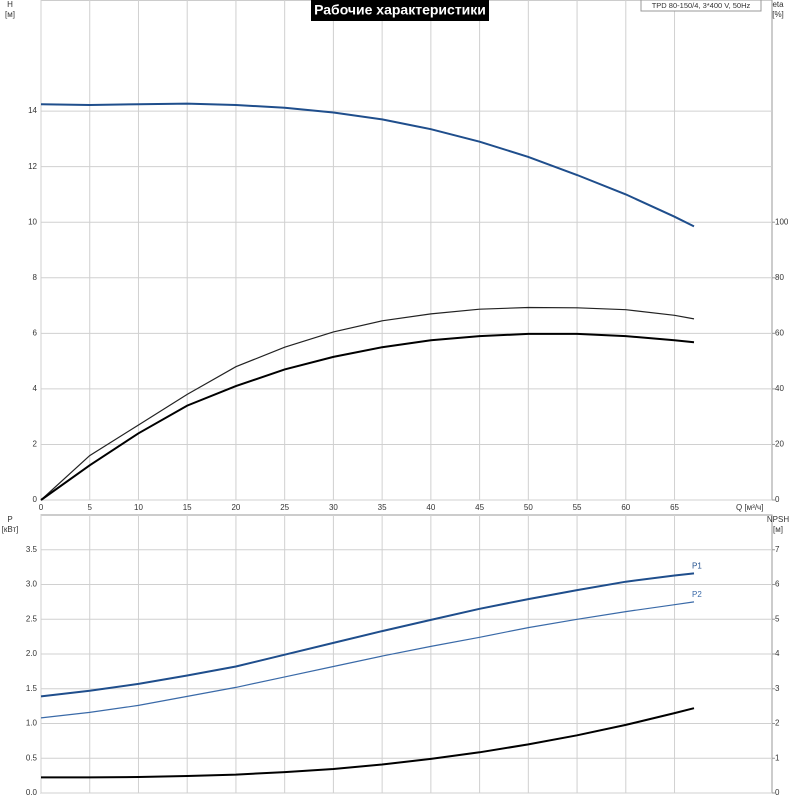 Image resolution: width=800 pixels, height=800 pixels. Describe the element at coordinates (138, 507) in the screenshot. I see `x-tick-label: 10` at that location.